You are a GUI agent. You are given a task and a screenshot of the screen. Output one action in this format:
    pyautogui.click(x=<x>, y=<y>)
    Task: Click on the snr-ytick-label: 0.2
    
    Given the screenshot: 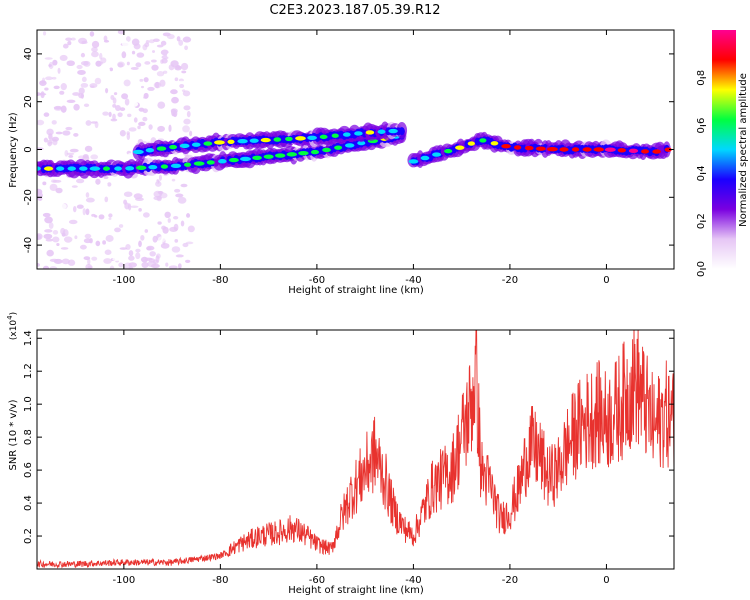 What is the action you would take?
    pyautogui.click(x=28, y=536)
    